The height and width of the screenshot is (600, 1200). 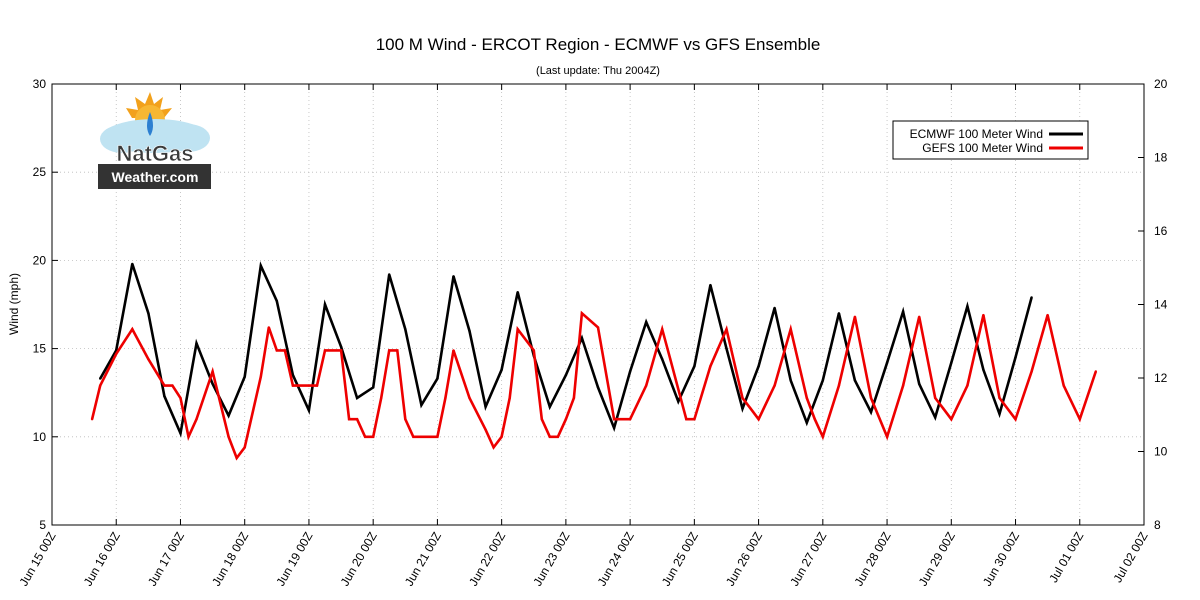 What do you see at coordinates (230, 559) in the screenshot?
I see `x-tick-label: Jun 18 00Z` at bounding box center [230, 559].